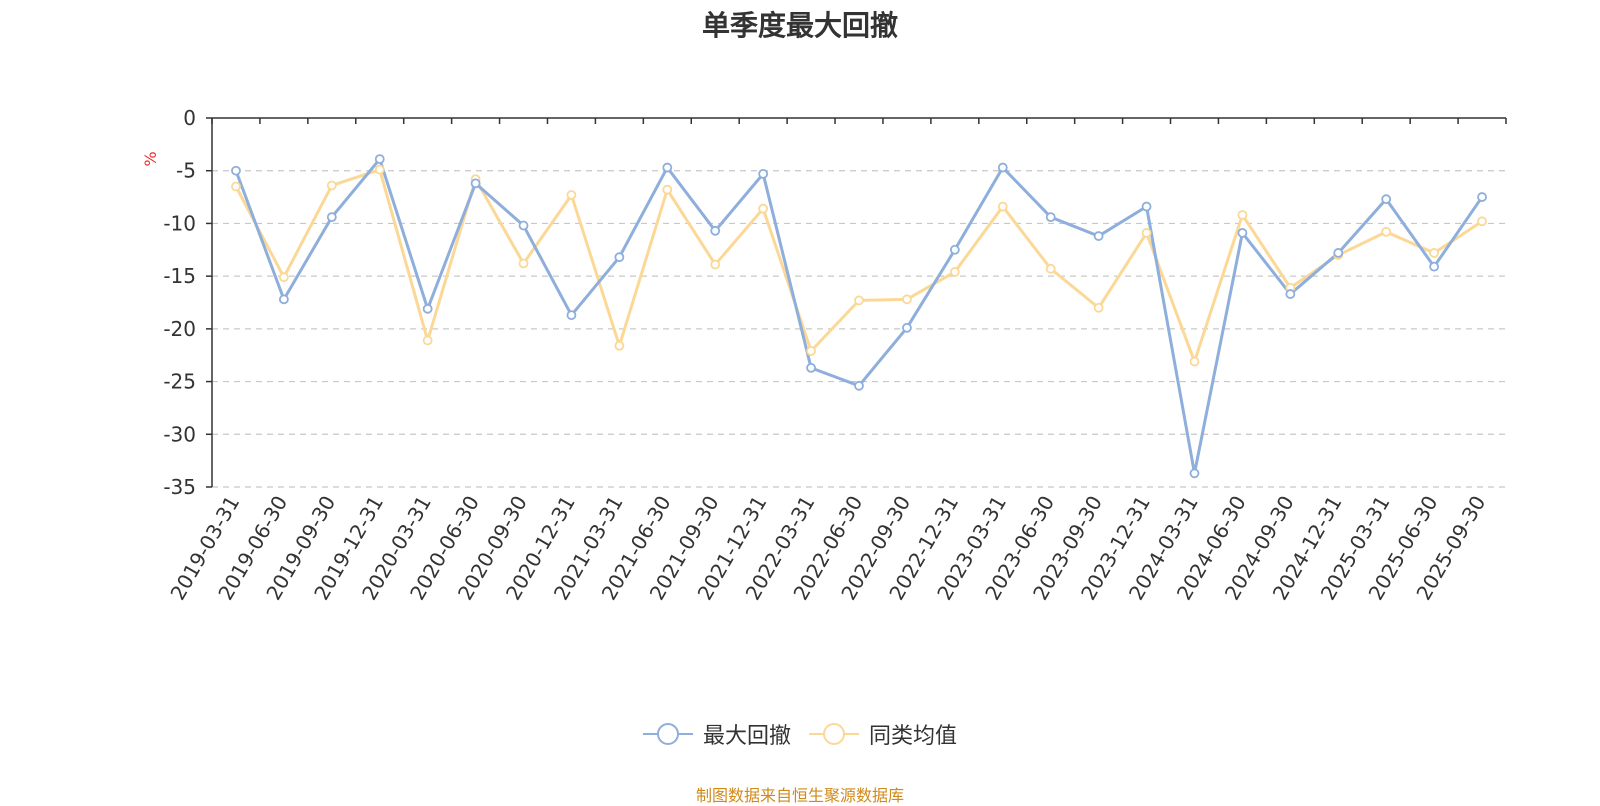 The width and height of the screenshot is (1600, 806). I want to click on y-tick-label: -20, so click(179, 329).